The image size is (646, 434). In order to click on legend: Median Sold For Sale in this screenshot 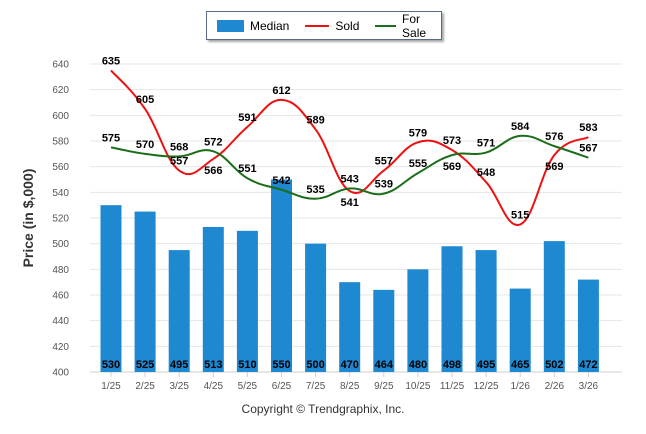, I will do `click(324, 25)`.